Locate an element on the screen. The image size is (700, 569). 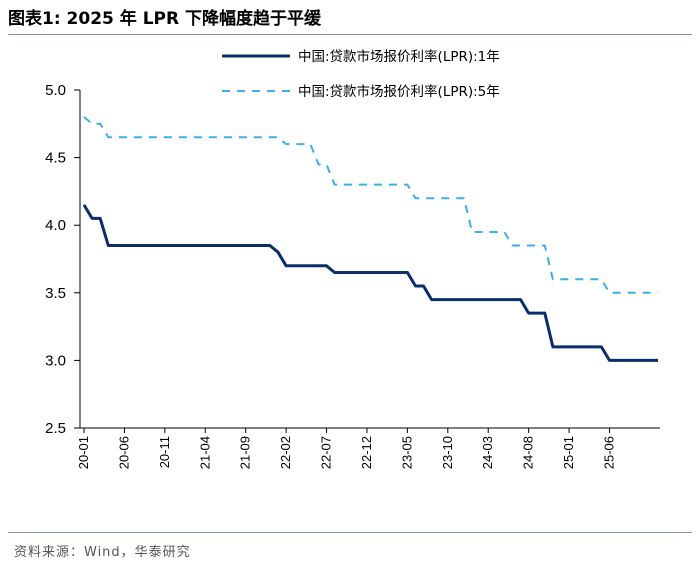
legend-label-1y: 中国:贷款市场报价利率(LPR):1年 is located at coordinates (399, 56).